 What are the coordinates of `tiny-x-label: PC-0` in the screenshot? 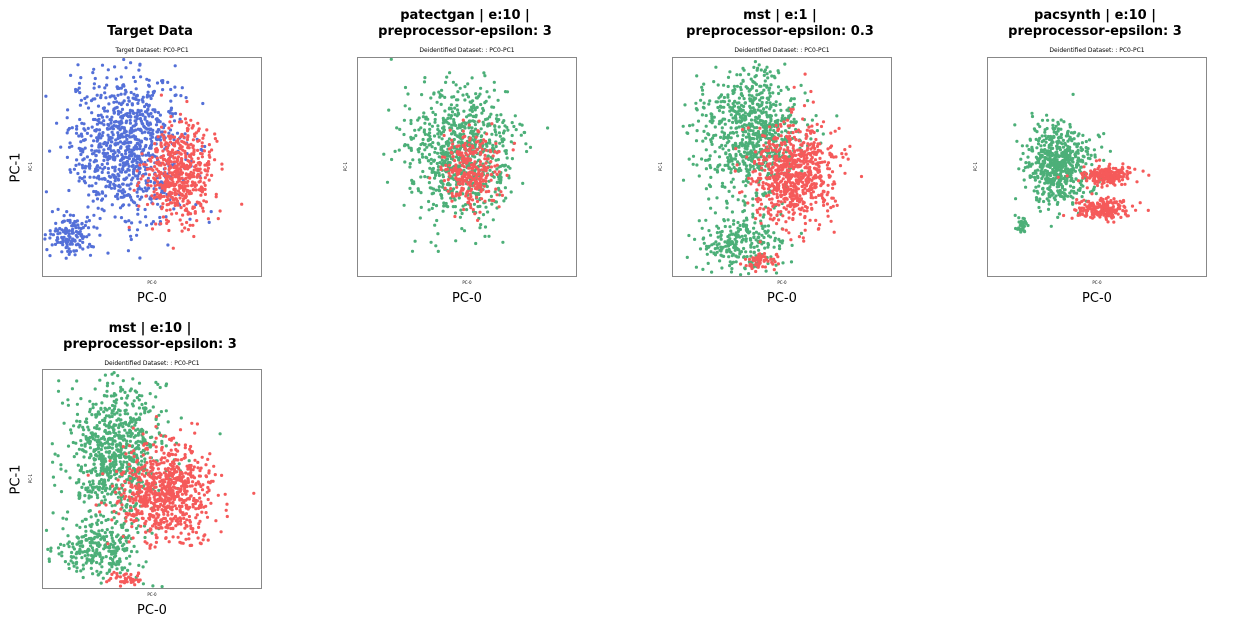 It's located at (467, 282).